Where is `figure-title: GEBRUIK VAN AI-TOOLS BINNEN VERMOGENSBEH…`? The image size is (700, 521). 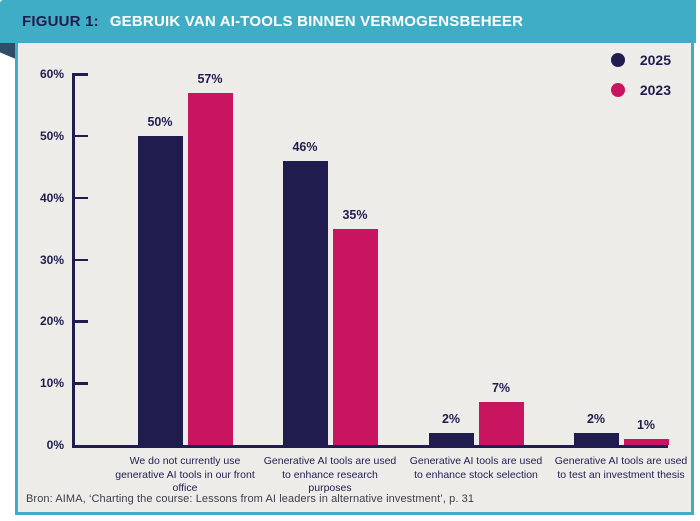
figure-title: GEBRUIK VAN AI-TOOLS BINNEN VERMOGENSBEH… is located at coordinates (316, 21).